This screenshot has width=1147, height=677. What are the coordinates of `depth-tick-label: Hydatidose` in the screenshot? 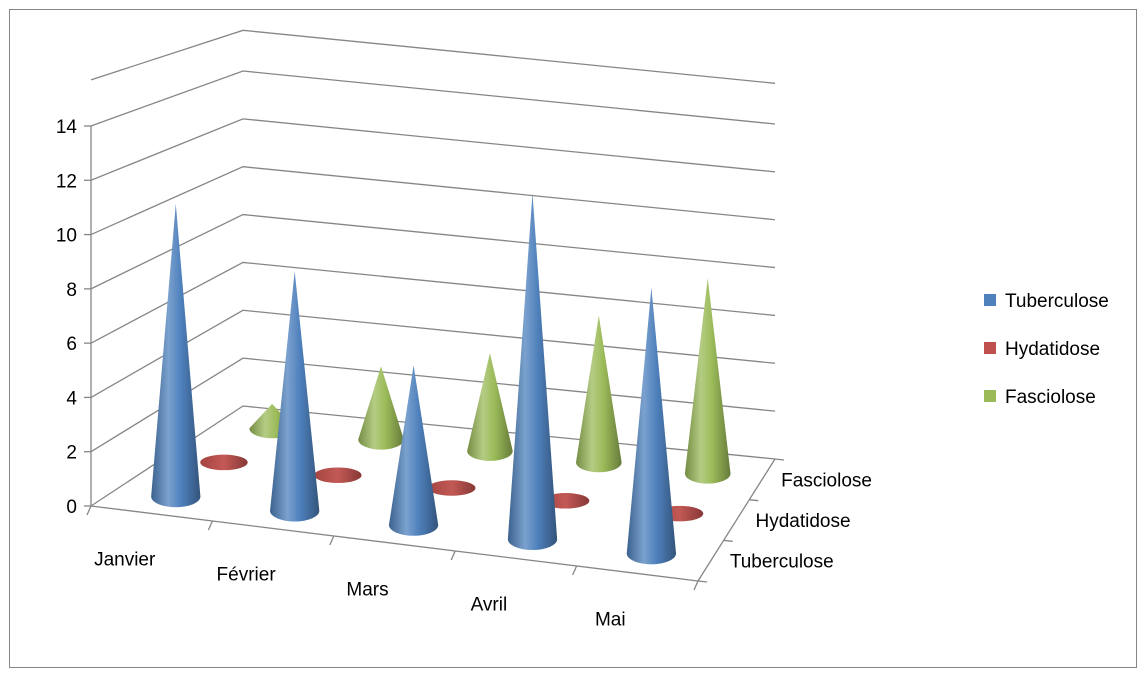 It's located at (803, 521).